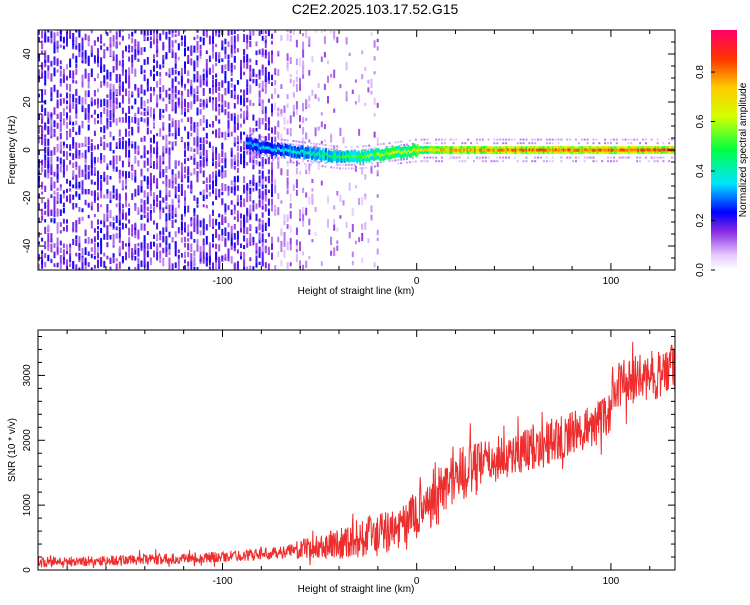 Image resolution: width=750 pixels, height=605 pixels. I want to click on y-tick-label: 40, so click(27, 54).